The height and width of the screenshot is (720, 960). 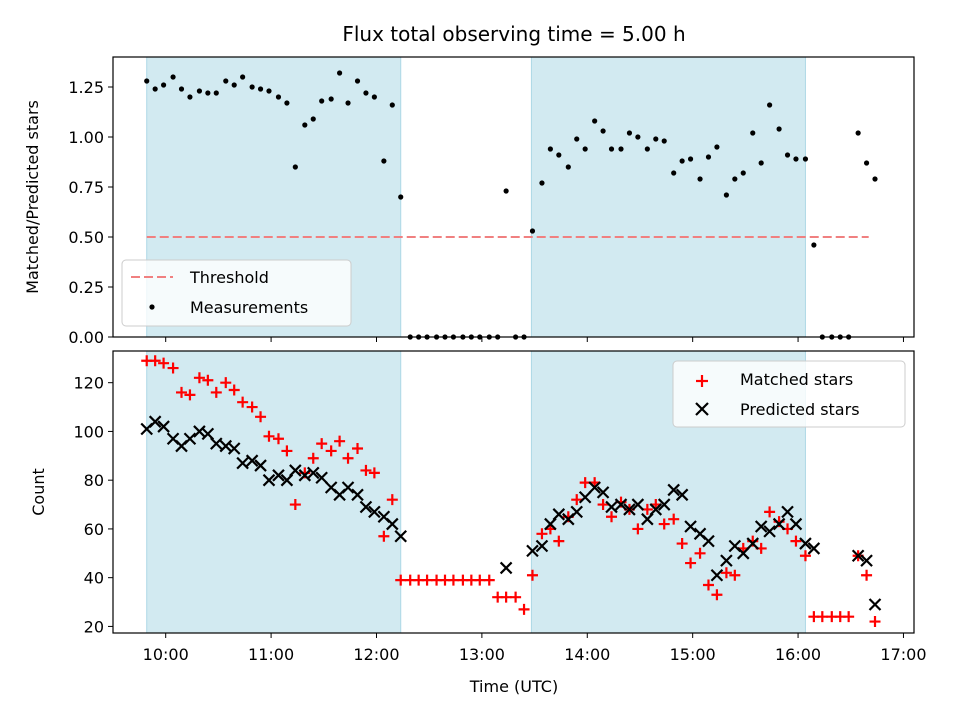 What do you see at coordinates (229, 277) in the screenshot?
I see `legend-threshold-label: Threshold` at bounding box center [229, 277].